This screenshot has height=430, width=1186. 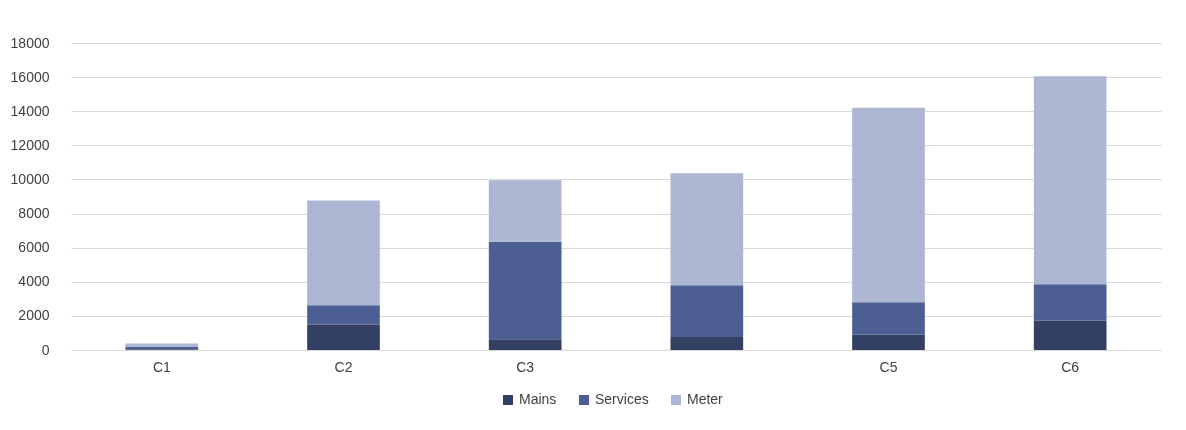 I want to click on x-tick-label: C6, so click(x=1070, y=366).